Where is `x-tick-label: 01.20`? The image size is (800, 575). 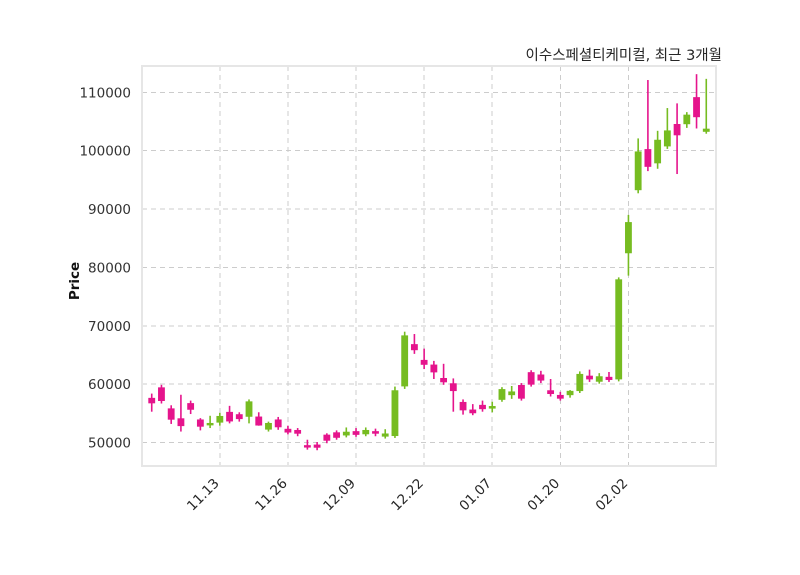
x-tick-label: 01.20 is located at coordinates (544, 495).